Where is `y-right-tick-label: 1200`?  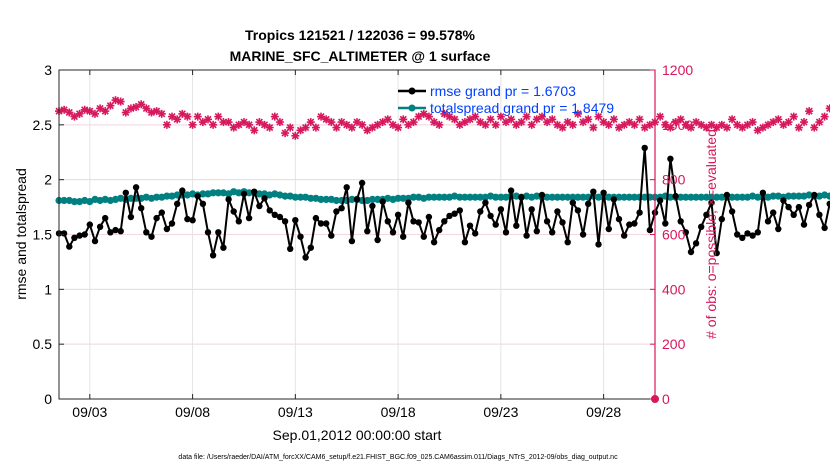
y-right-tick-label: 1200 is located at coordinates (677, 70).